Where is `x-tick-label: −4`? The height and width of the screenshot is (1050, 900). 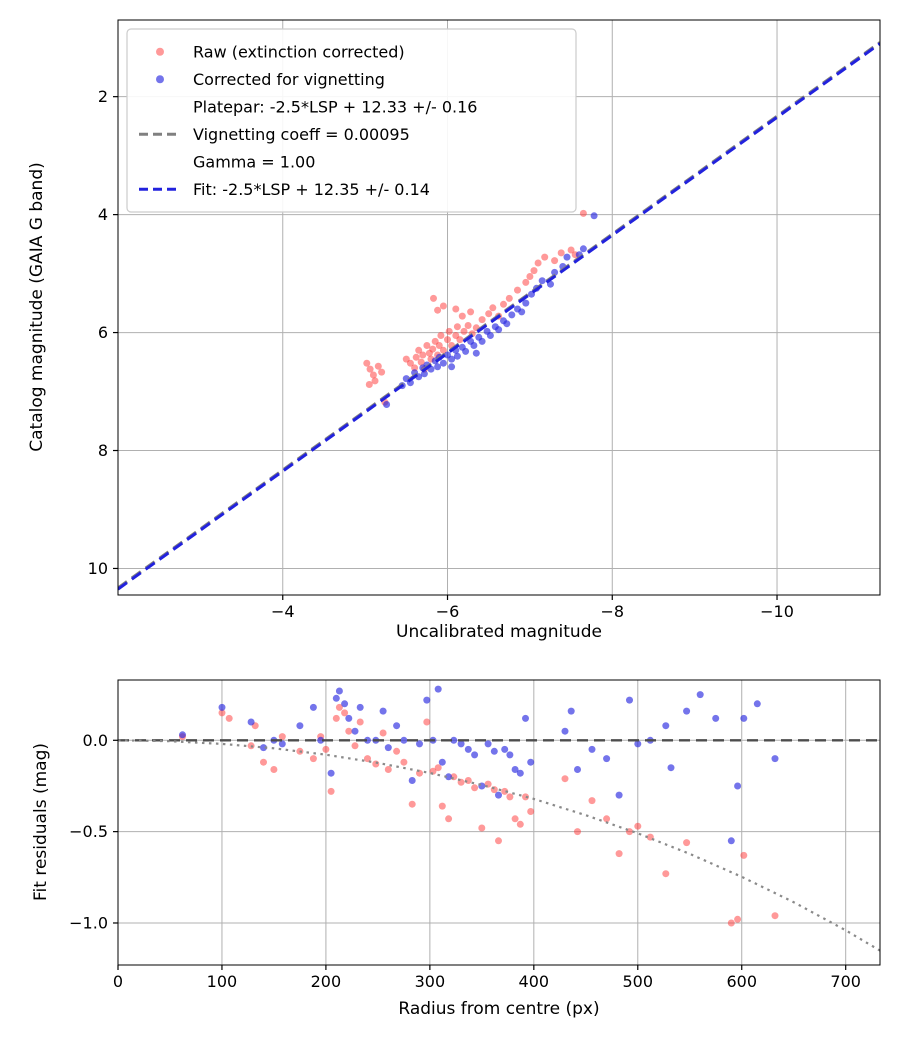 x-tick-label: −4 is located at coordinates (283, 611).